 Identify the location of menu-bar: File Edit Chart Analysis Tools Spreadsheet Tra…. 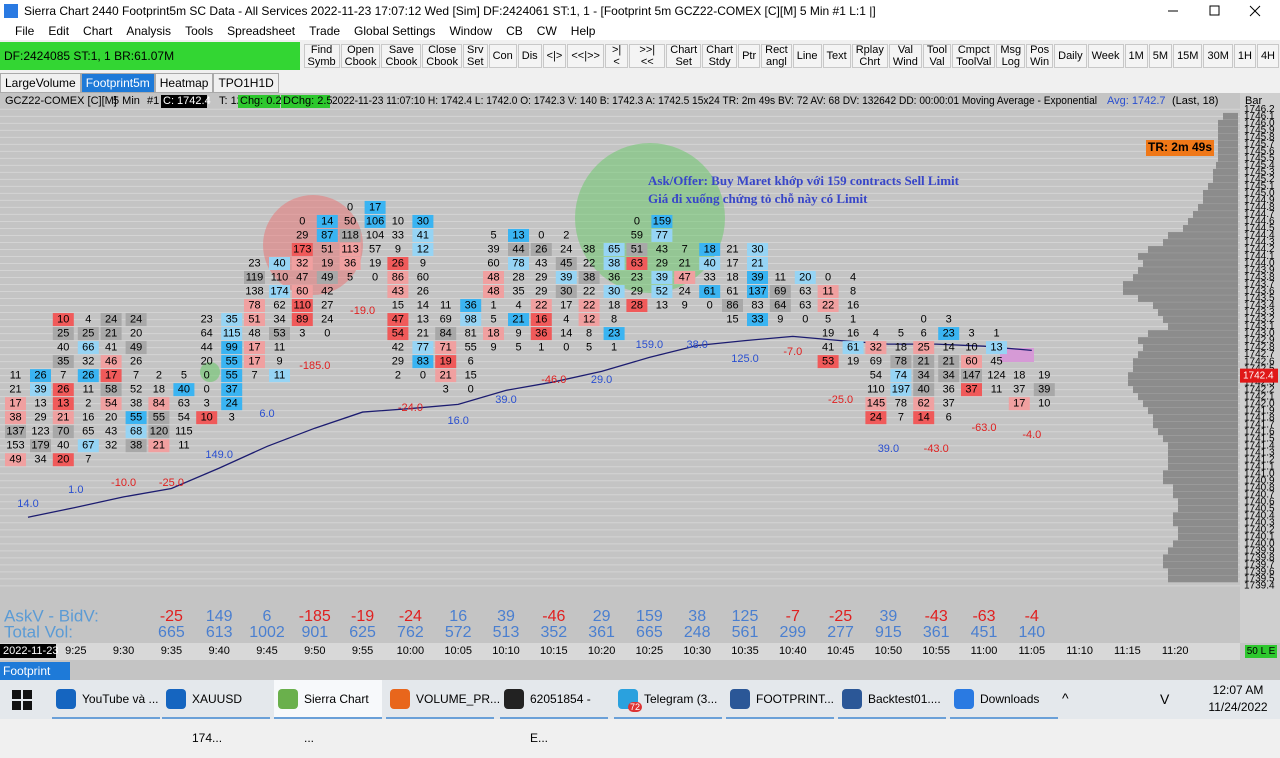
(640, 31).